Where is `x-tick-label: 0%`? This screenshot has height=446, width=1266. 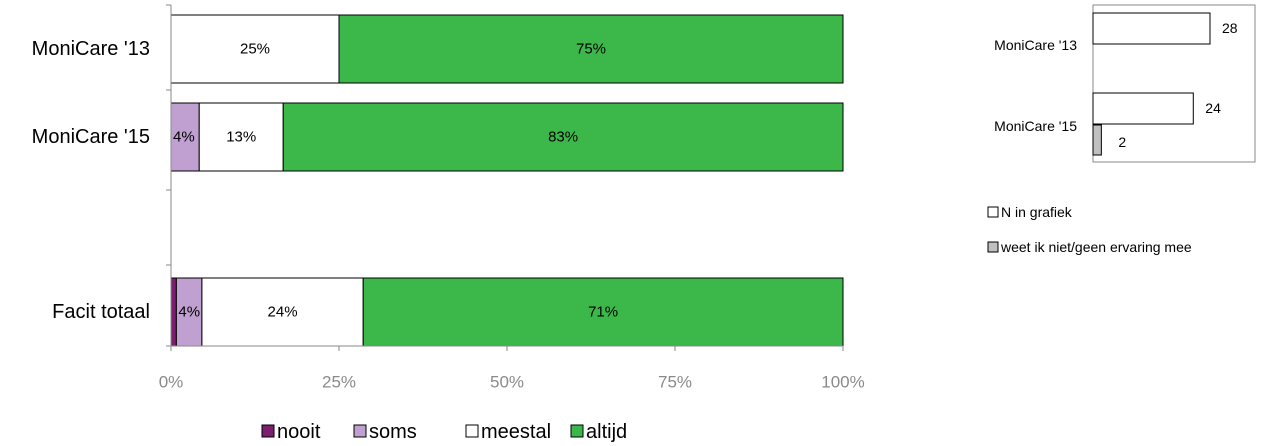 x-tick-label: 0% is located at coordinates (171, 382).